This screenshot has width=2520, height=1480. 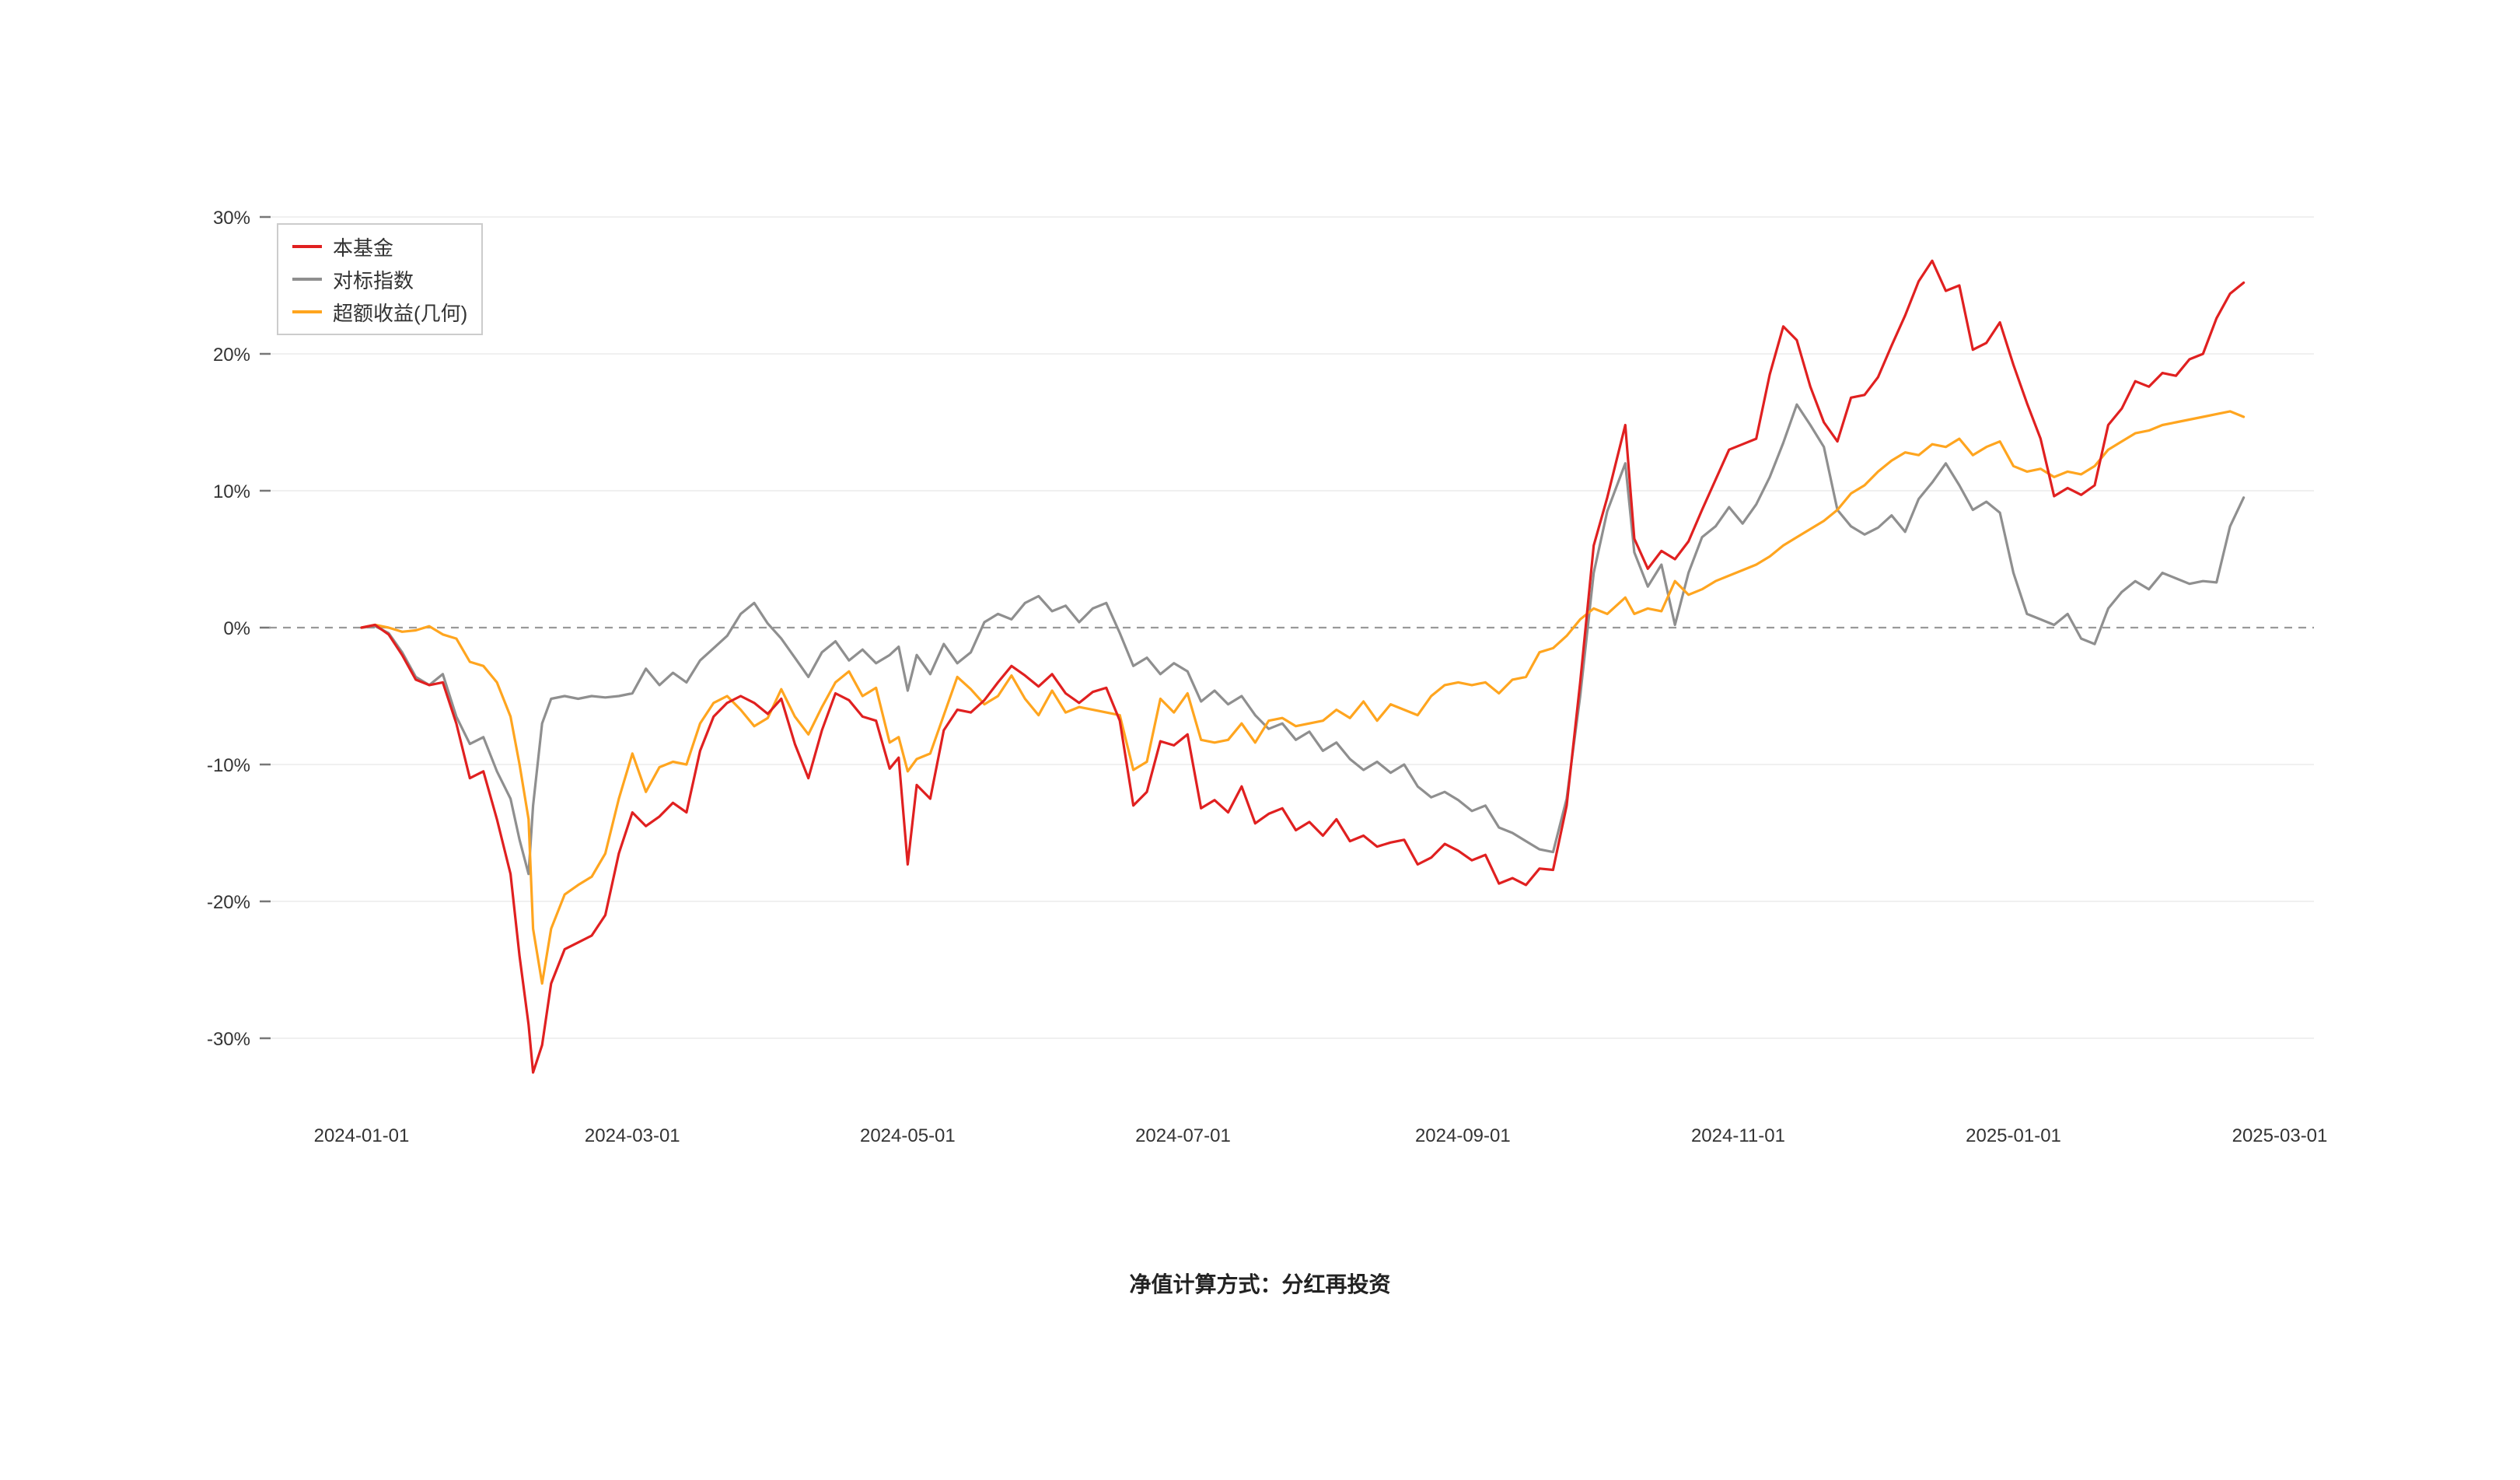 What do you see at coordinates (633, 1136) in the screenshot?
I see `x-axis-label: 2024-03-01` at bounding box center [633, 1136].